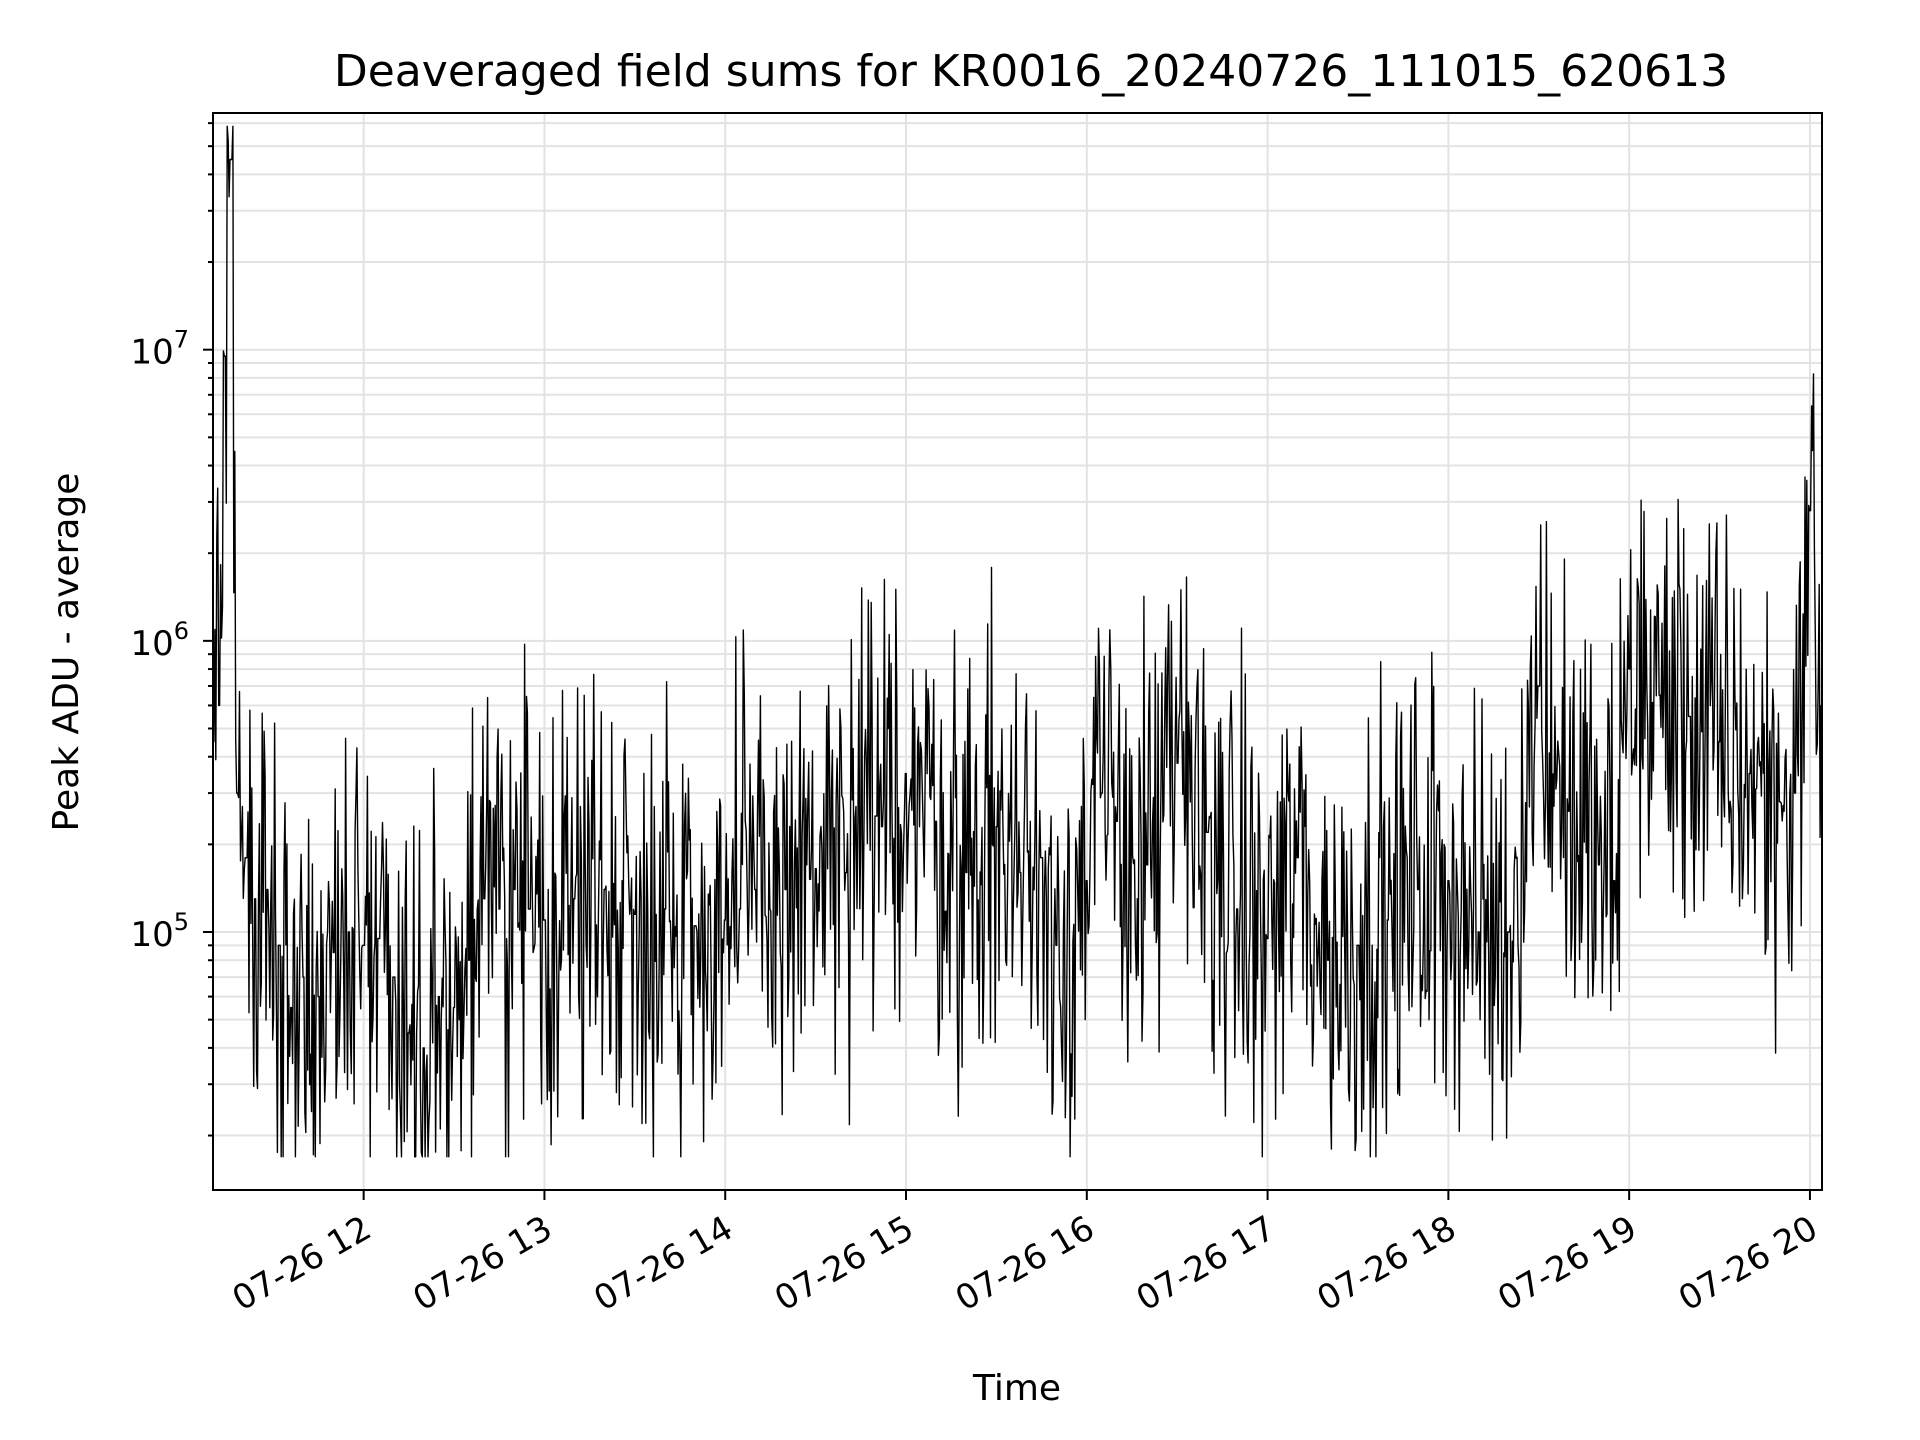 Image resolution: width=1920 pixels, height=1440 pixels. What do you see at coordinates (1016, 1388) in the screenshot?
I see `x-axis-label: Time` at bounding box center [1016, 1388].